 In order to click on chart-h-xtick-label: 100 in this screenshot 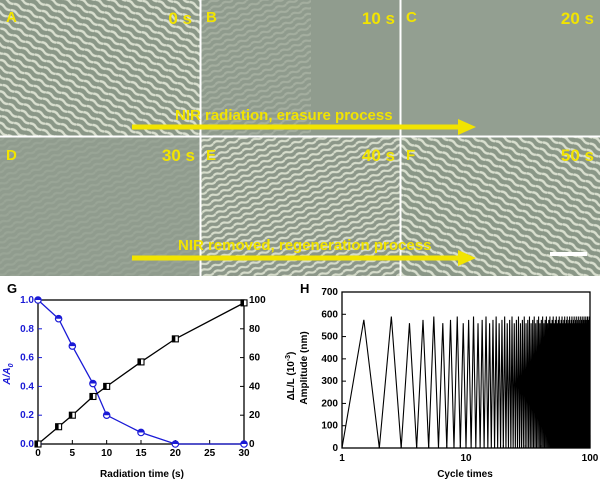, I will do `click(590, 458)`.